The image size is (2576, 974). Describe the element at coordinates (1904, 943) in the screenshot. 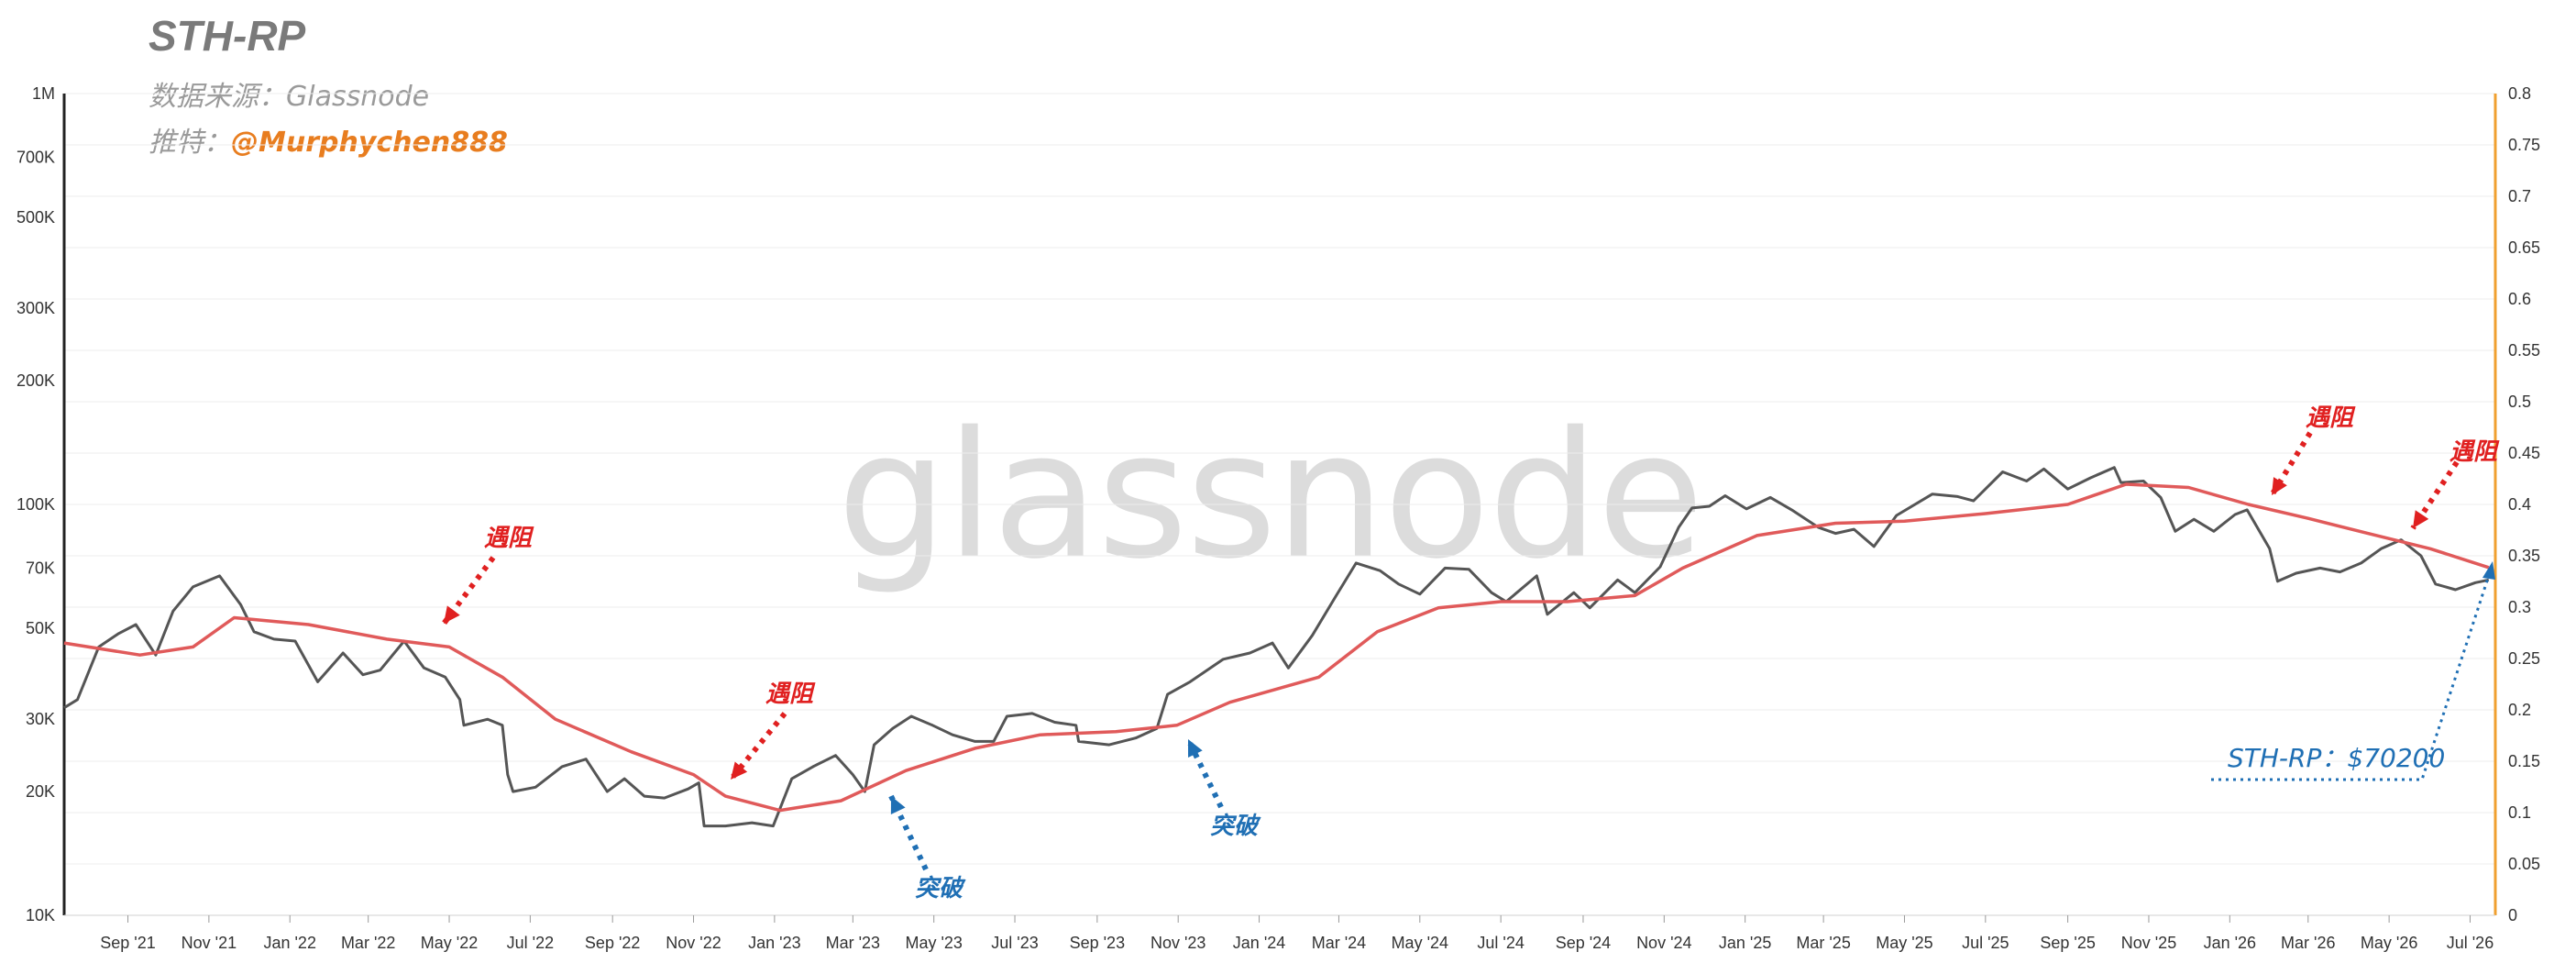

I see `x-axis-tick-label: May '25` at that location.